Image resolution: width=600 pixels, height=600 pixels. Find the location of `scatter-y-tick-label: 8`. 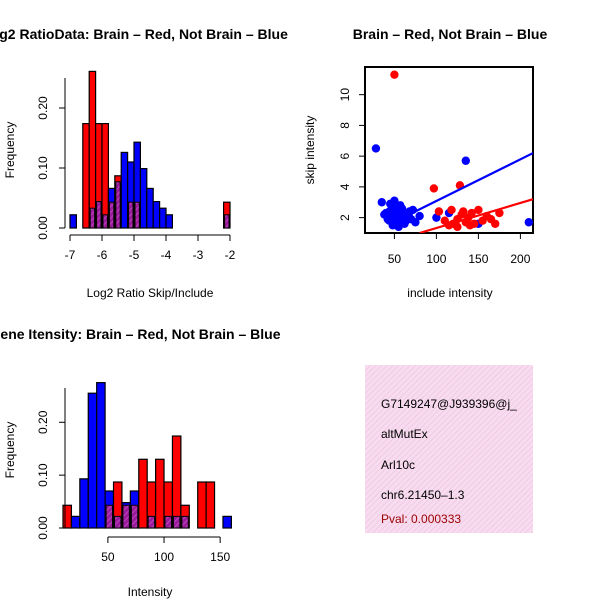

scatter-y-tick-label: 8 is located at coordinates (345, 125).